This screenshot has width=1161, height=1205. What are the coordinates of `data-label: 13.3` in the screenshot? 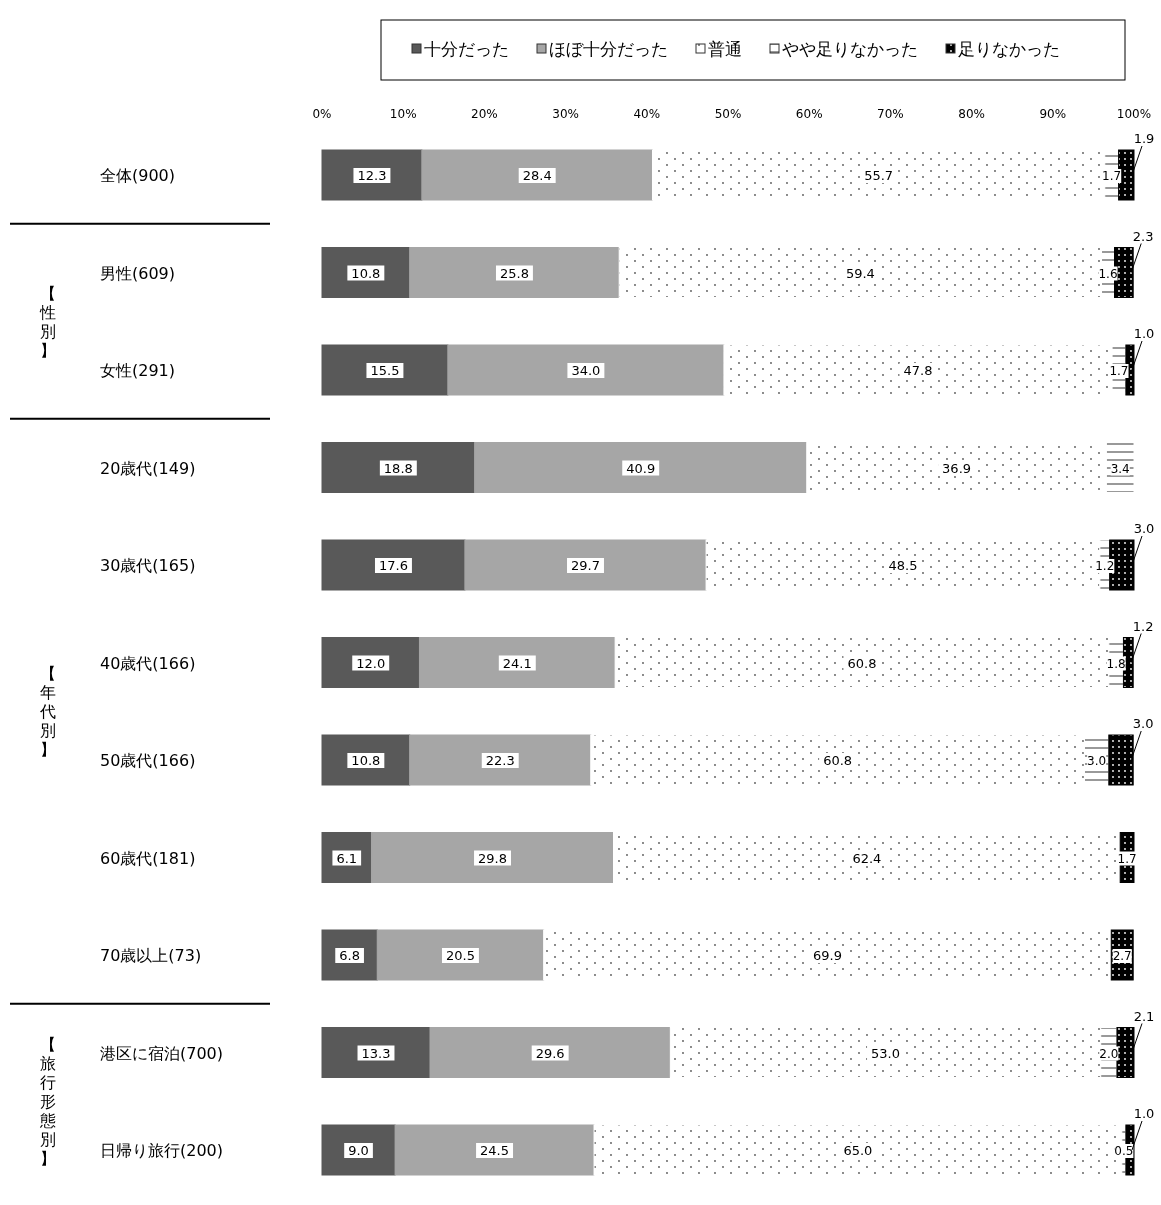 It's located at (376, 1053).